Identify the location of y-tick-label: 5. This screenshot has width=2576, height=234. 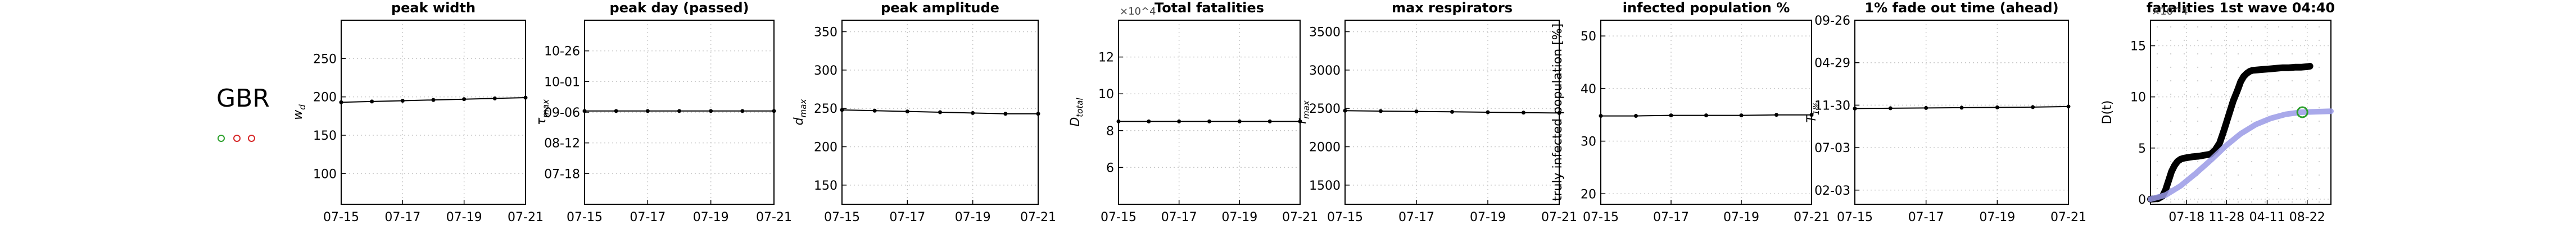
(2142, 149).